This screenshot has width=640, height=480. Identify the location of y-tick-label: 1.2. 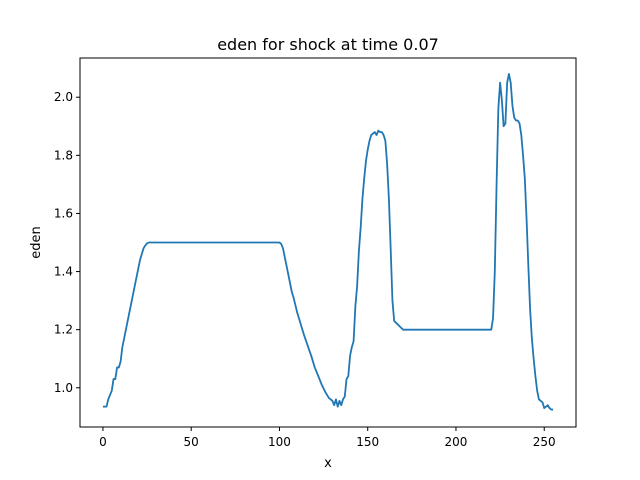
(63, 330).